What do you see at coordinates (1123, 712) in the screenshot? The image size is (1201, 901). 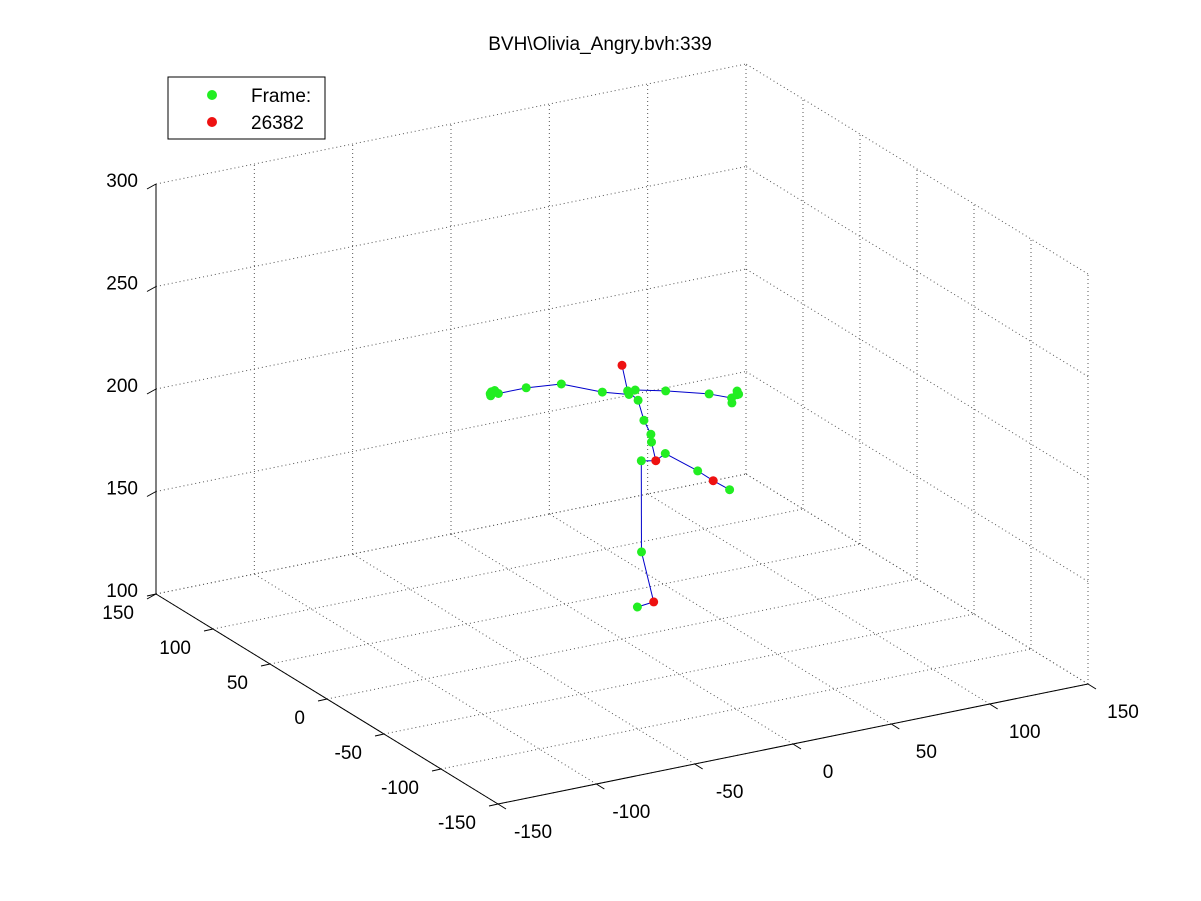 I see `x-tick-label: 150` at bounding box center [1123, 712].